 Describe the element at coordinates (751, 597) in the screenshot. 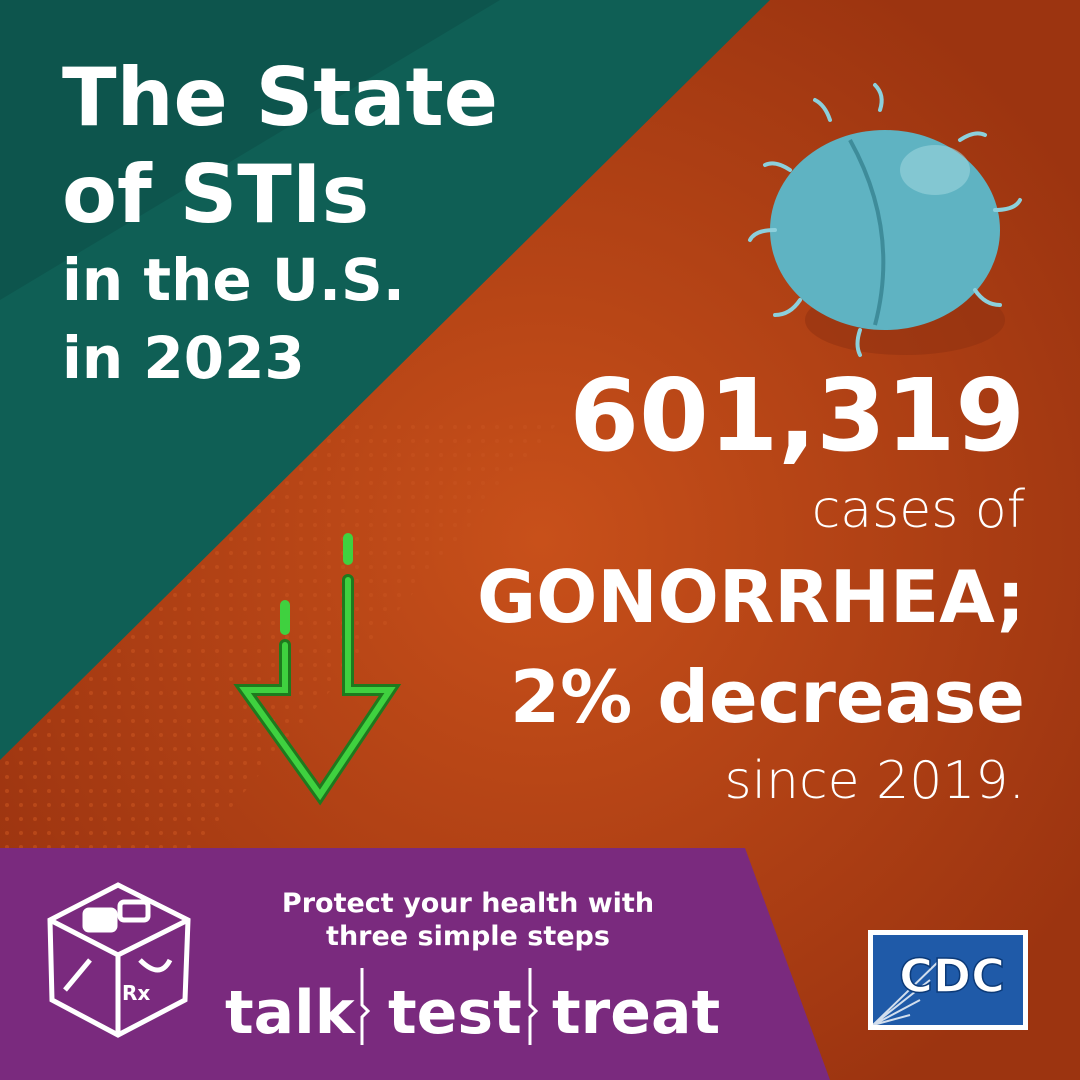

I see `stat-line: GONORRHEA;` at that location.